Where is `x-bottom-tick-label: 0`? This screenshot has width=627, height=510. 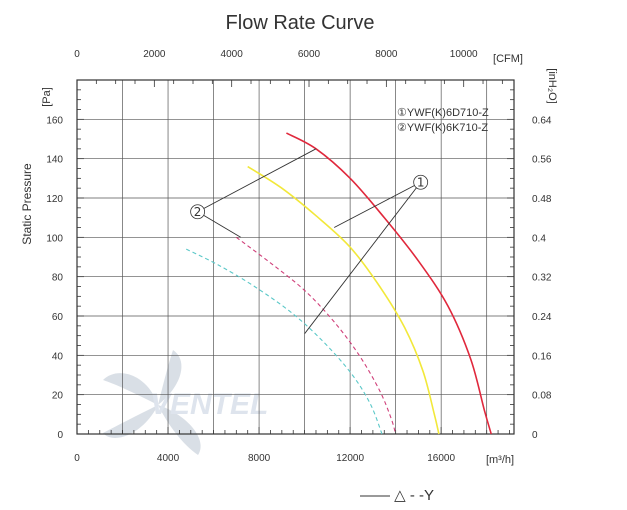
x-bottom-tick-label: 0 is located at coordinates (77, 458).